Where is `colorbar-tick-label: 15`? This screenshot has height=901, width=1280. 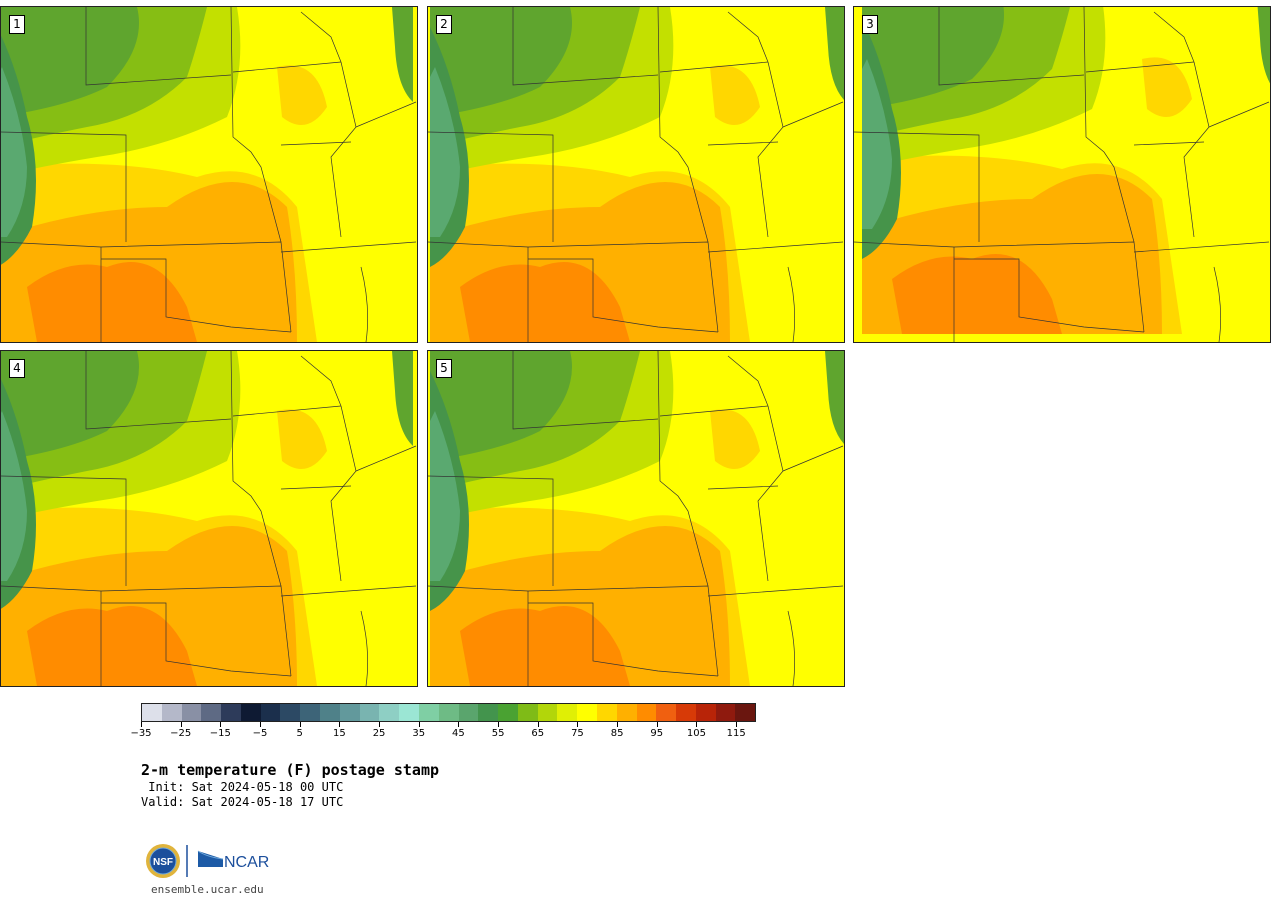 colorbar-tick-label: 15 is located at coordinates (339, 733).